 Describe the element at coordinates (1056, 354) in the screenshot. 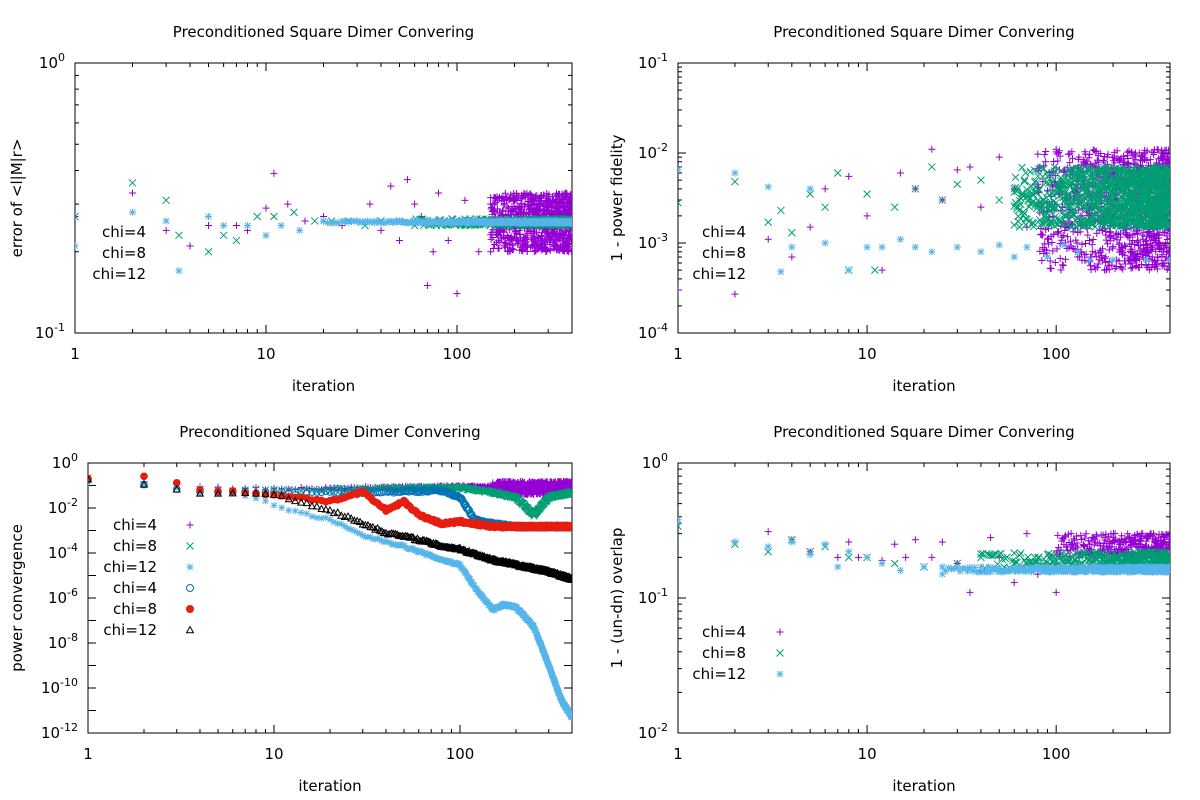

I see `x-tick-label: 100` at that location.